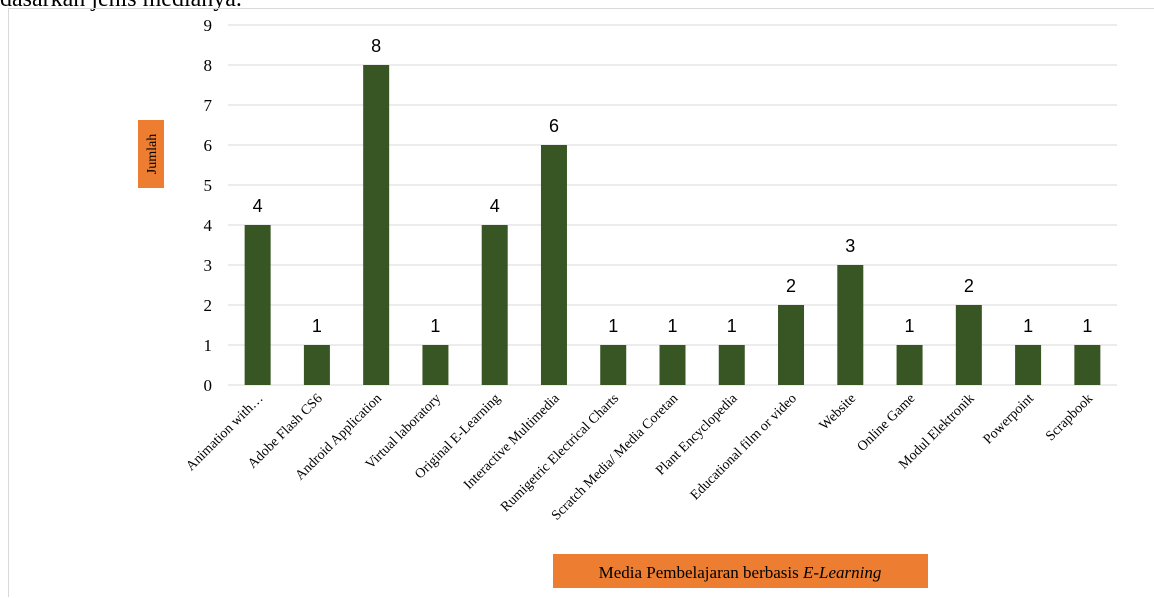 This screenshot has height=598, width=1154. Describe the element at coordinates (554, 126) in the screenshot. I see `data-label: 6` at that location.